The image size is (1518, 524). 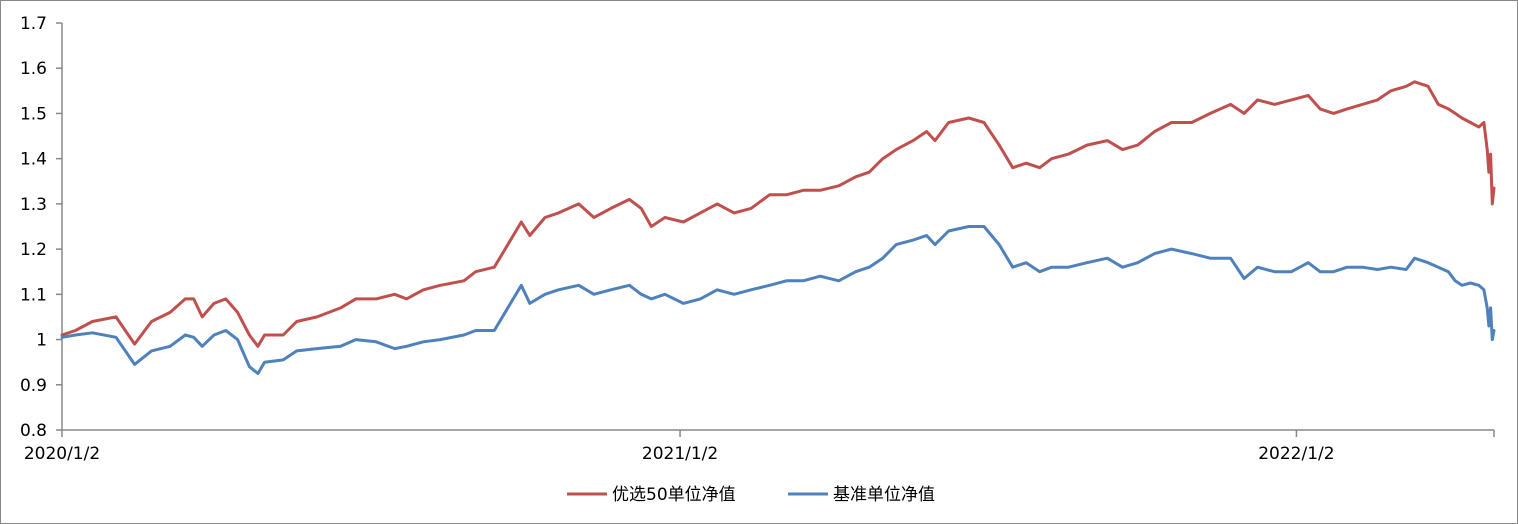 What do you see at coordinates (680, 454) in the screenshot?
I see `x-tick-label: 2021/1/2` at bounding box center [680, 454].